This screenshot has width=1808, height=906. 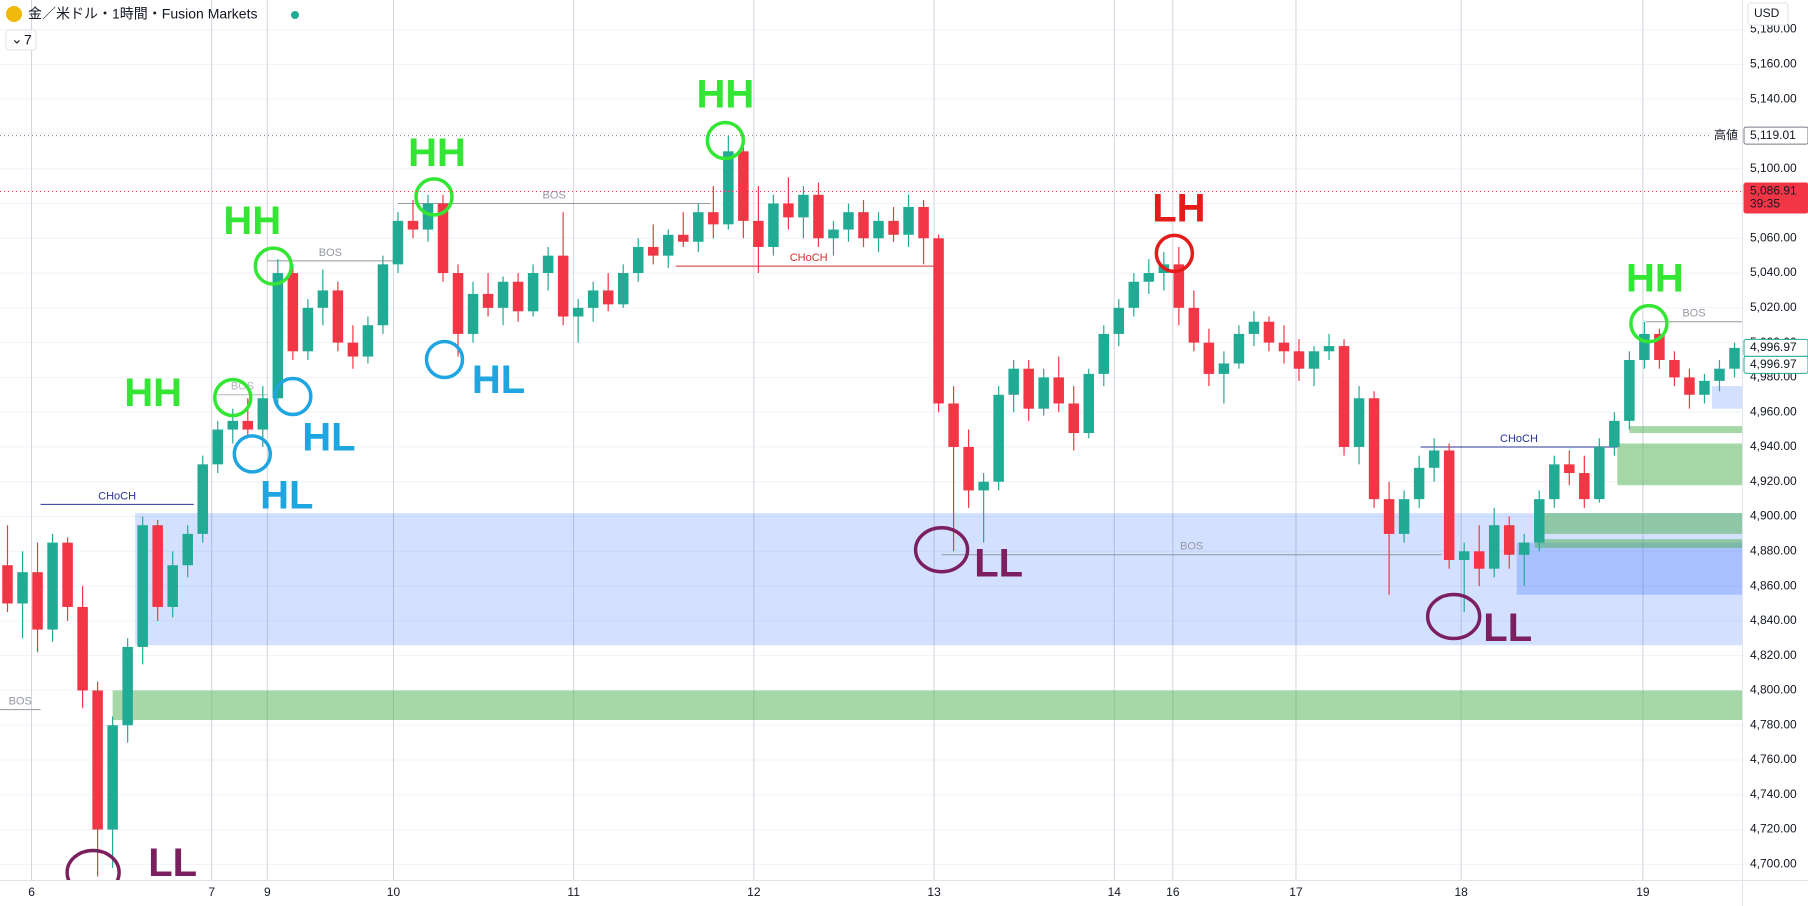 What do you see at coordinates (1768, 14) in the screenshot?
I see `currency-button` at bounding box center [1768, 14].